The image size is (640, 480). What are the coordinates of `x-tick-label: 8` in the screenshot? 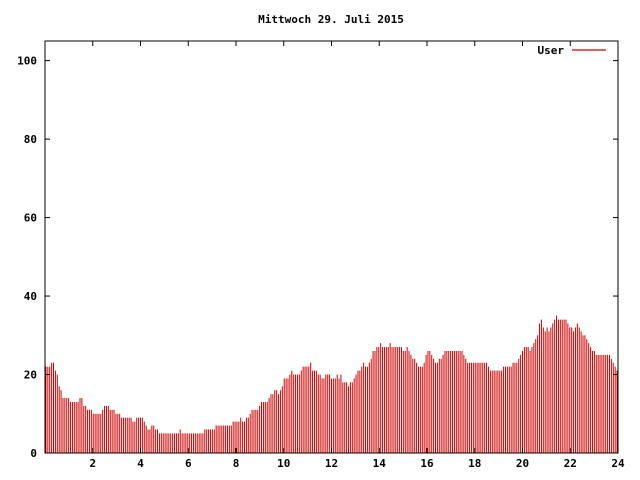 It's located at (236, 463).